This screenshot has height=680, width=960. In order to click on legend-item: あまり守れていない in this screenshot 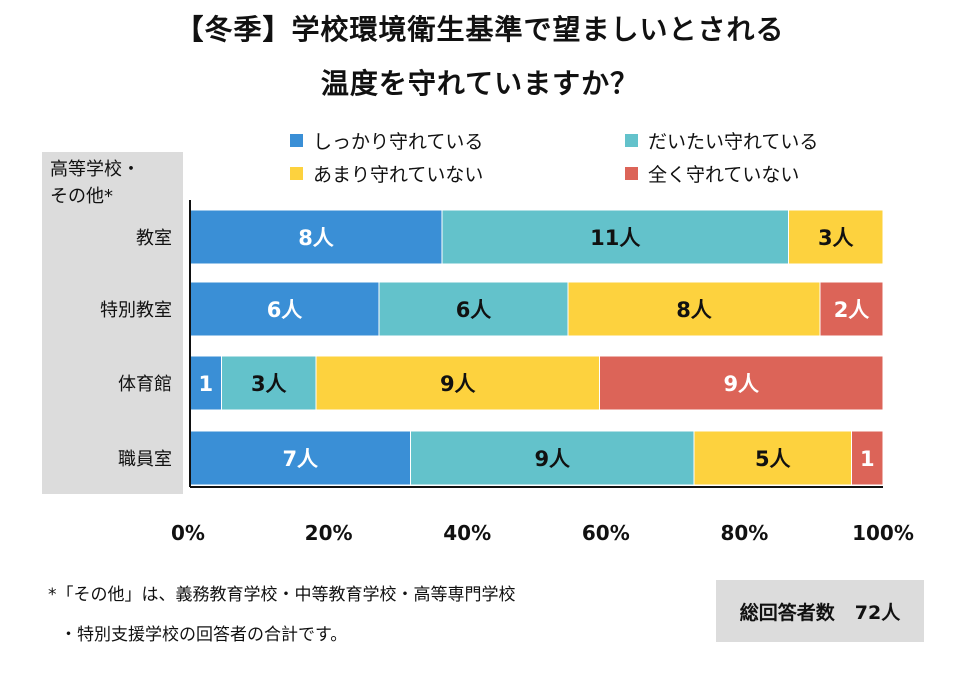, I will do `click(386, 173)`.